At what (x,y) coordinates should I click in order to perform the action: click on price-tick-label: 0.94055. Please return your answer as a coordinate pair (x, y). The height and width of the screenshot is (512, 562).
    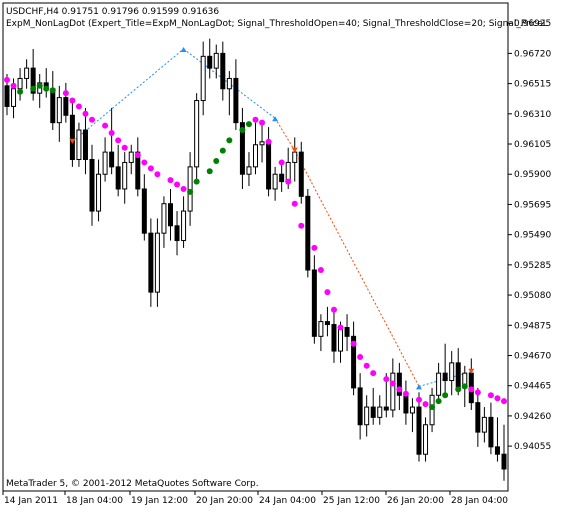
    Looking at the image, I should click on (532, 447).